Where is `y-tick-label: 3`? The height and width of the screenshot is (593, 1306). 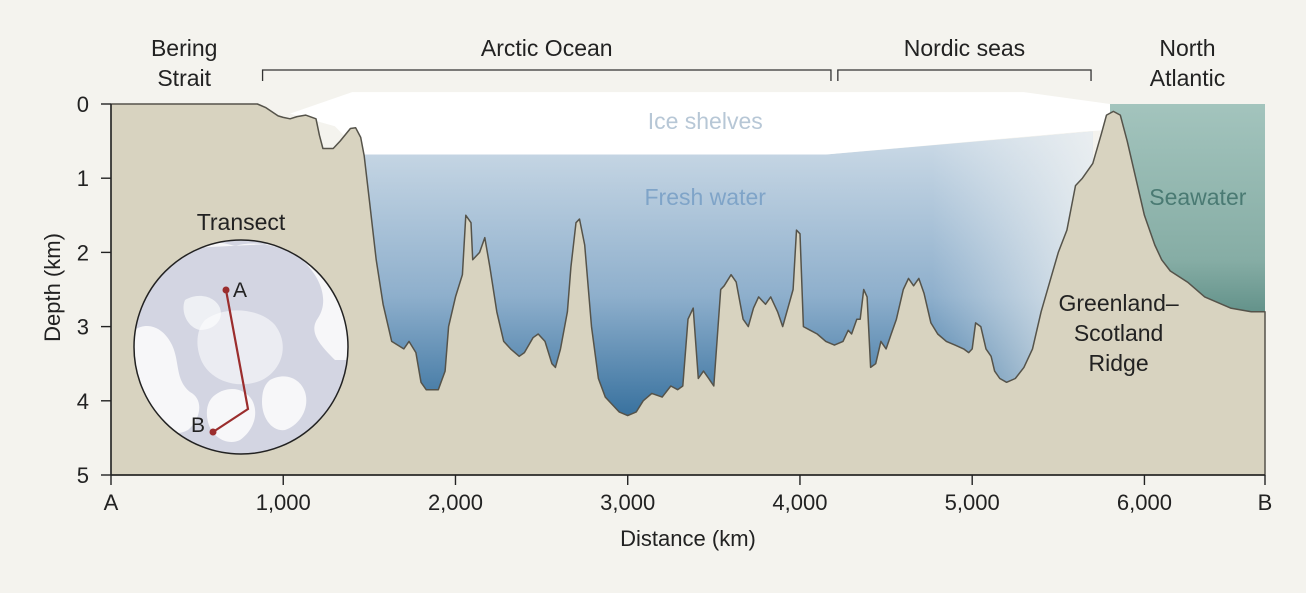
y-tick-label: 3 is located at coordinates (83, 327).